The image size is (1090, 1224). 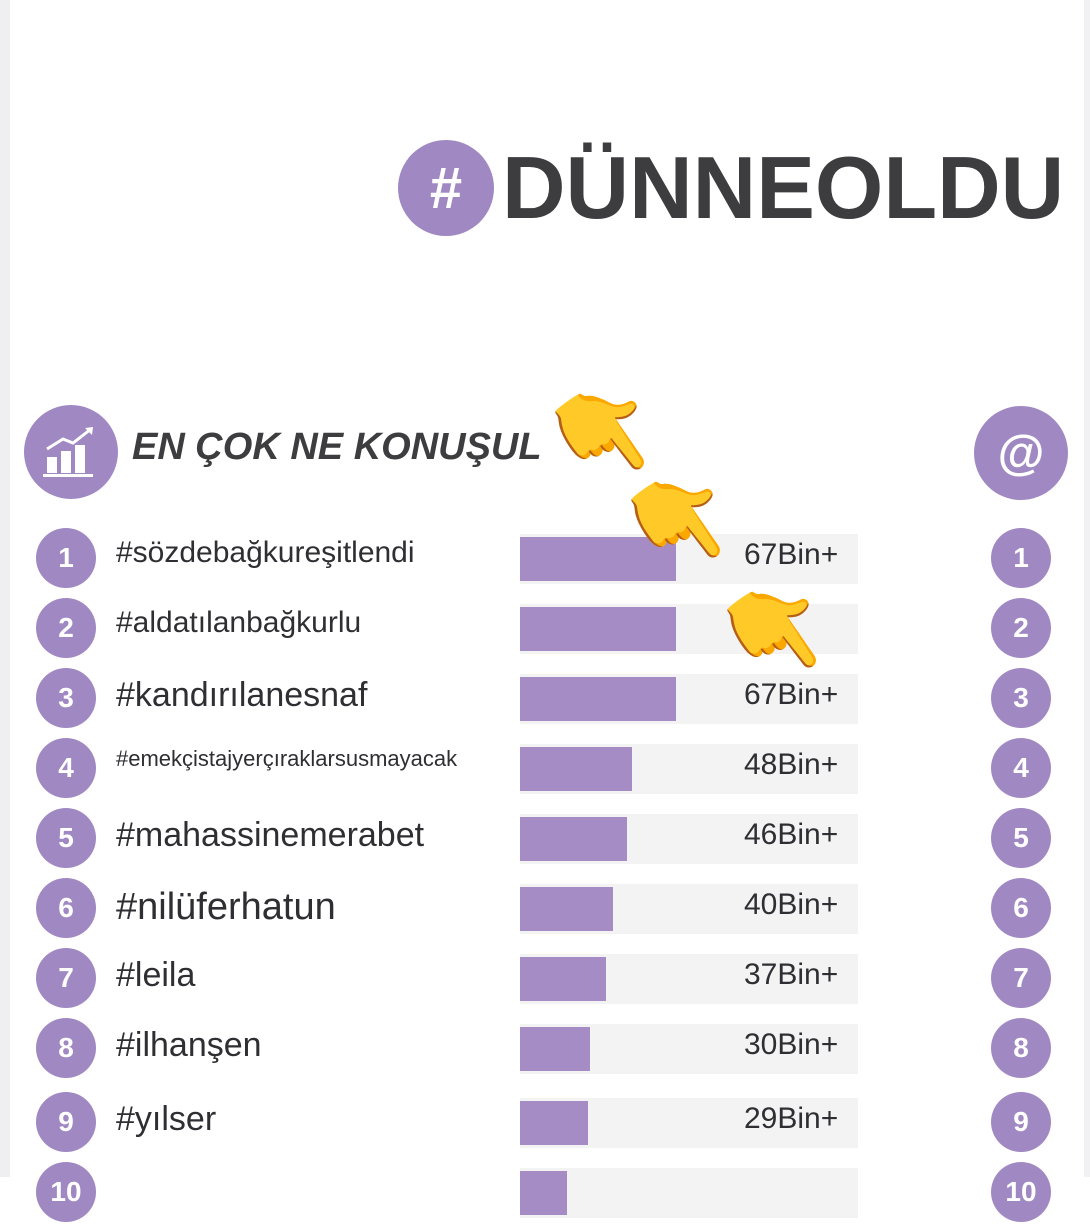 I want to click on value-label: 37Bin+, so click(x=791, y=974).